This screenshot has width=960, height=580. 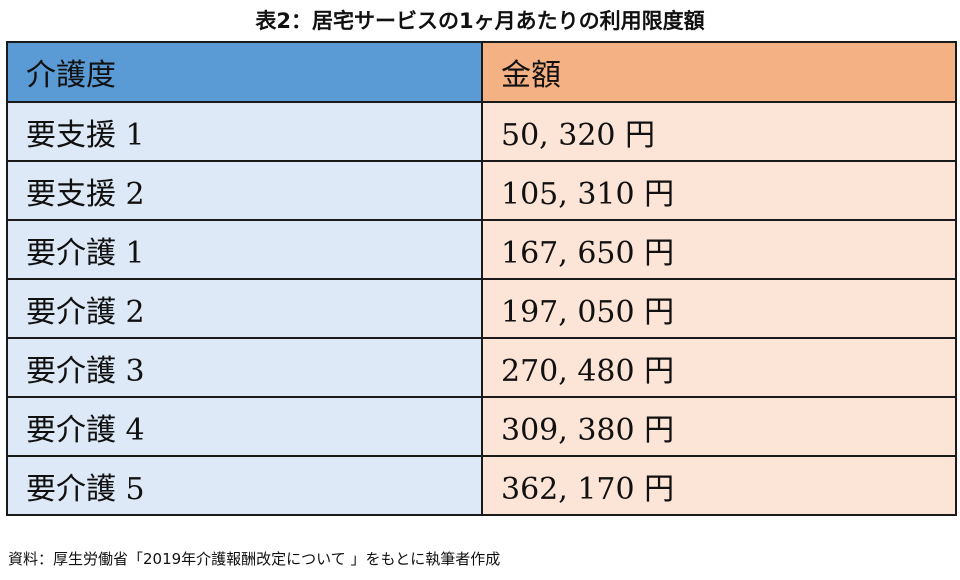 I want to click on table-row: 要支援 2 105, 310 円, so click(x=481, y=190).